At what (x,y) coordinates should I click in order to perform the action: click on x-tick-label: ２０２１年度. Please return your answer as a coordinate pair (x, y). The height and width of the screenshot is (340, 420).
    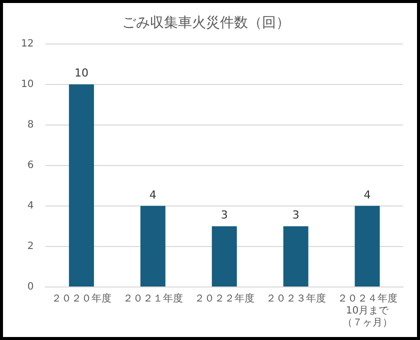
    Looking at the image, I should click on (152, 298).